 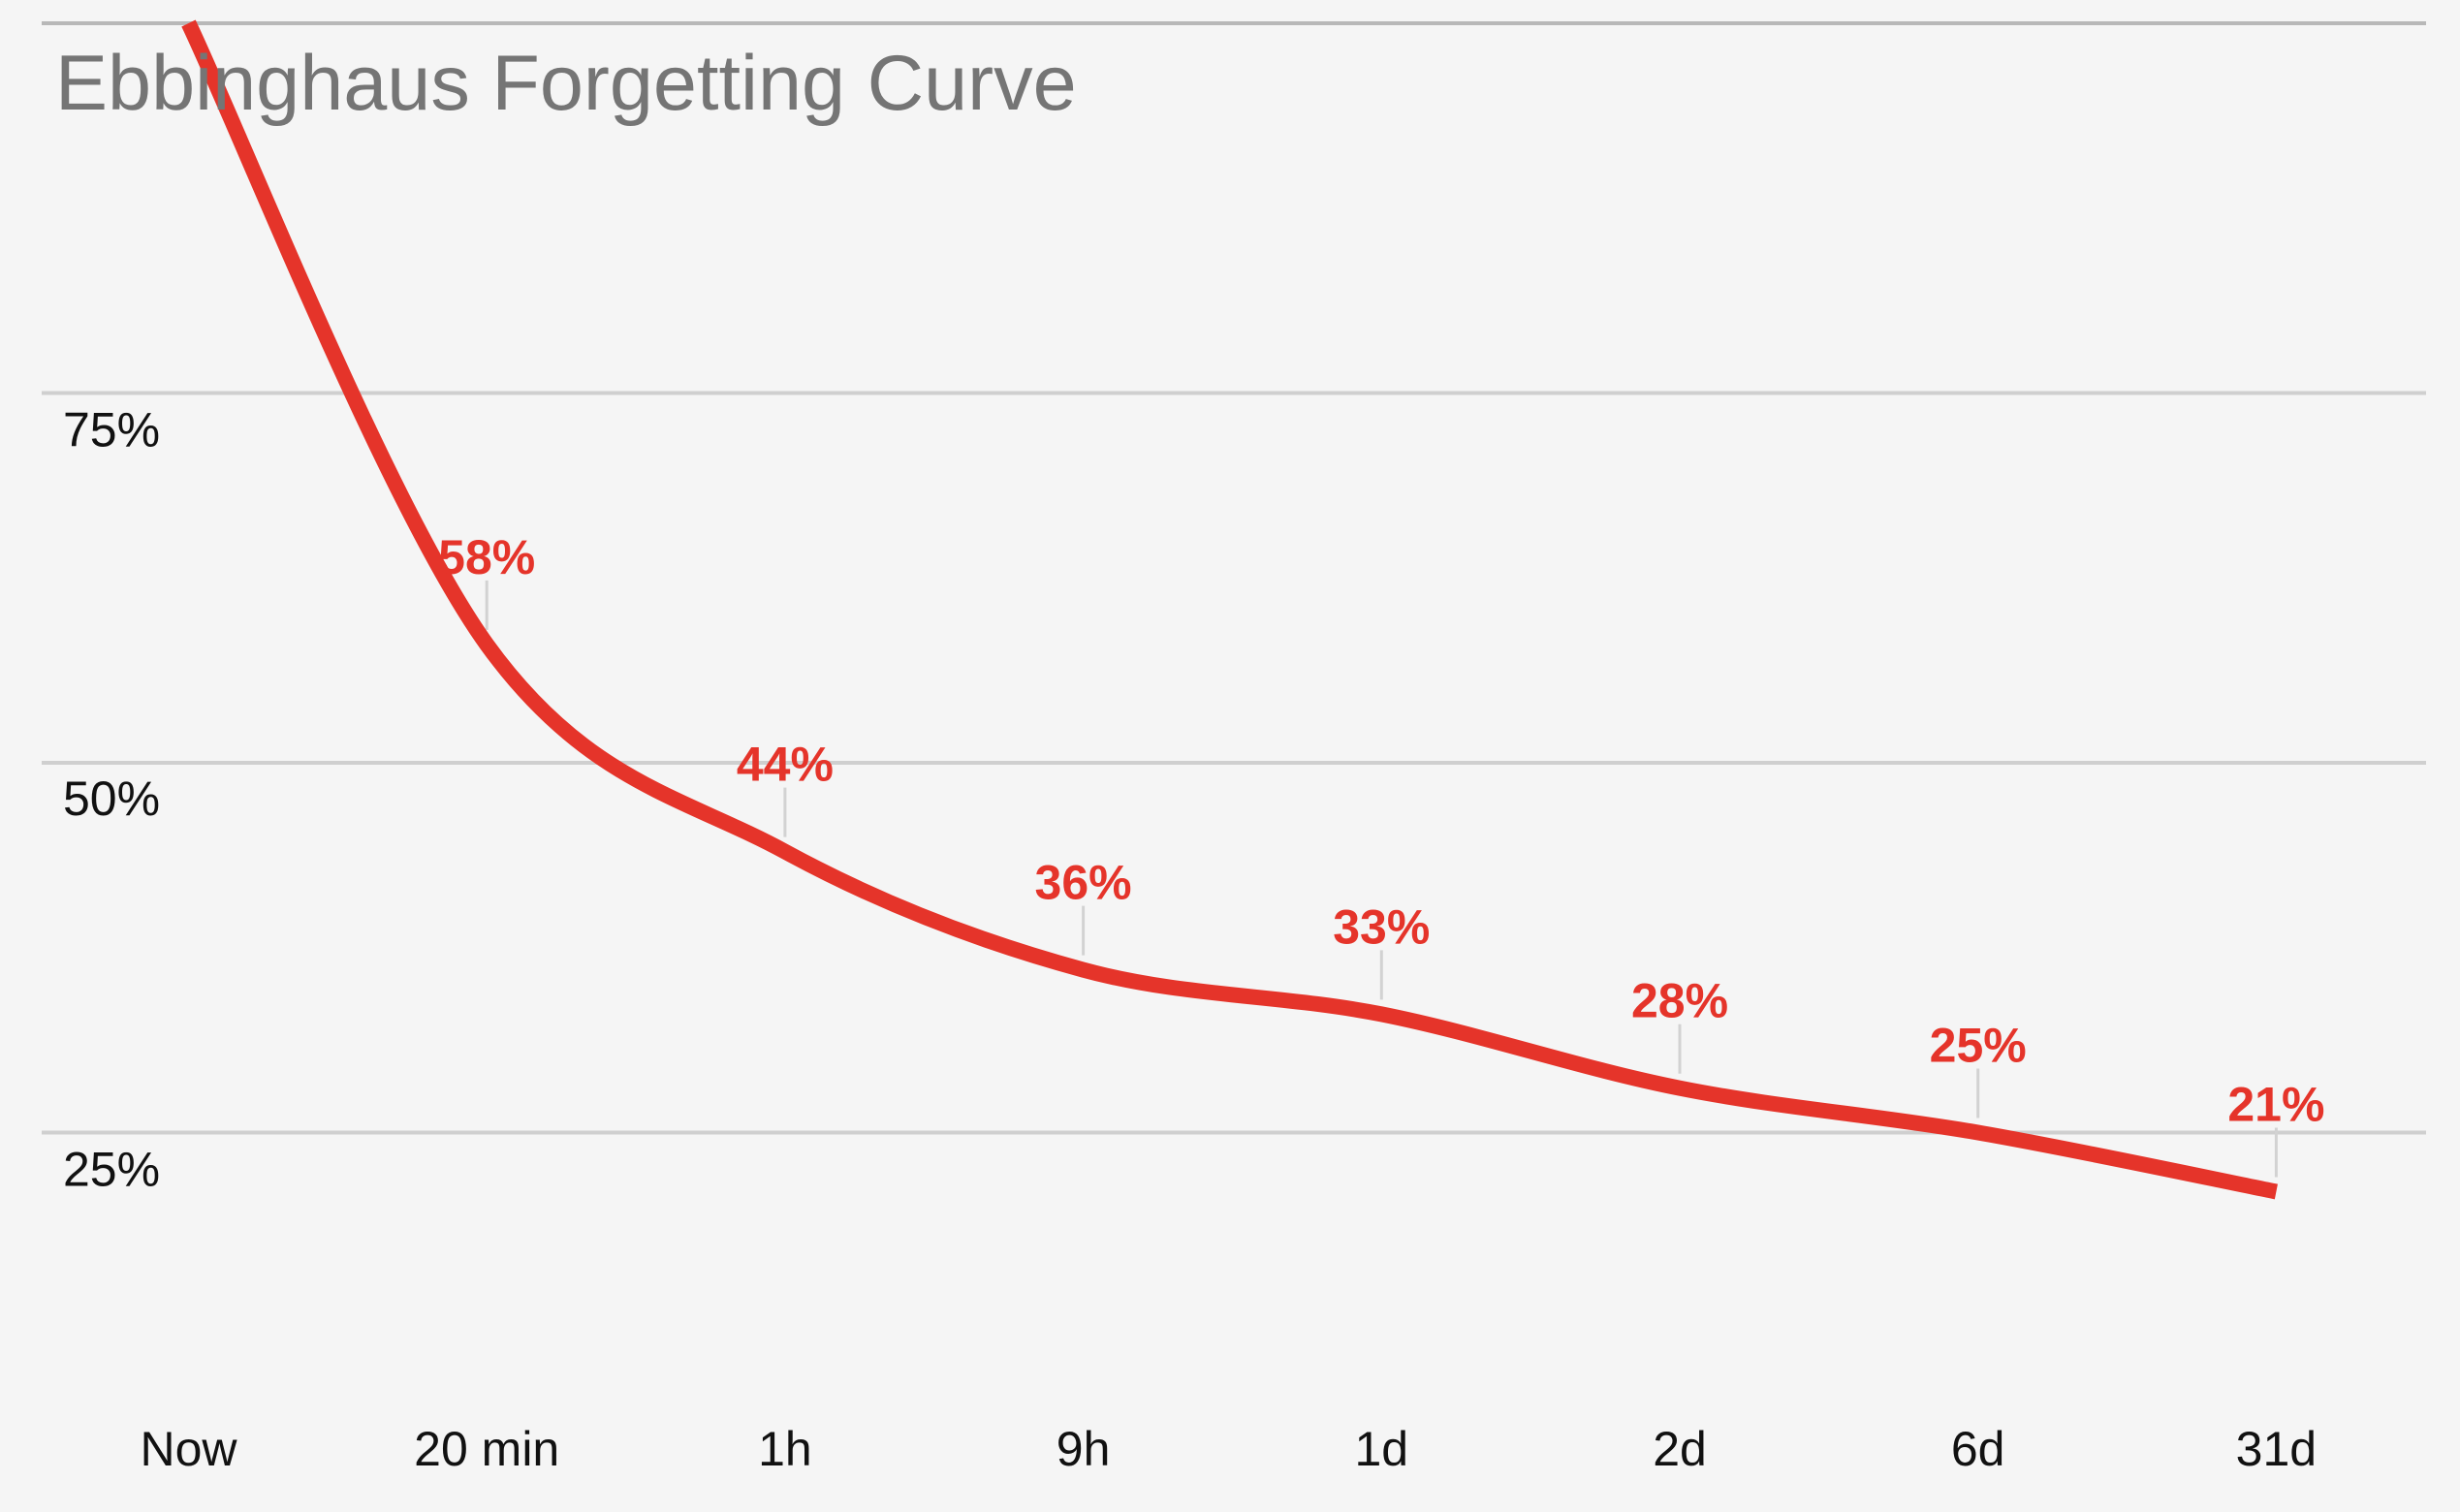 I want to click on svg-text: 50%, so click(x=111, y=799).